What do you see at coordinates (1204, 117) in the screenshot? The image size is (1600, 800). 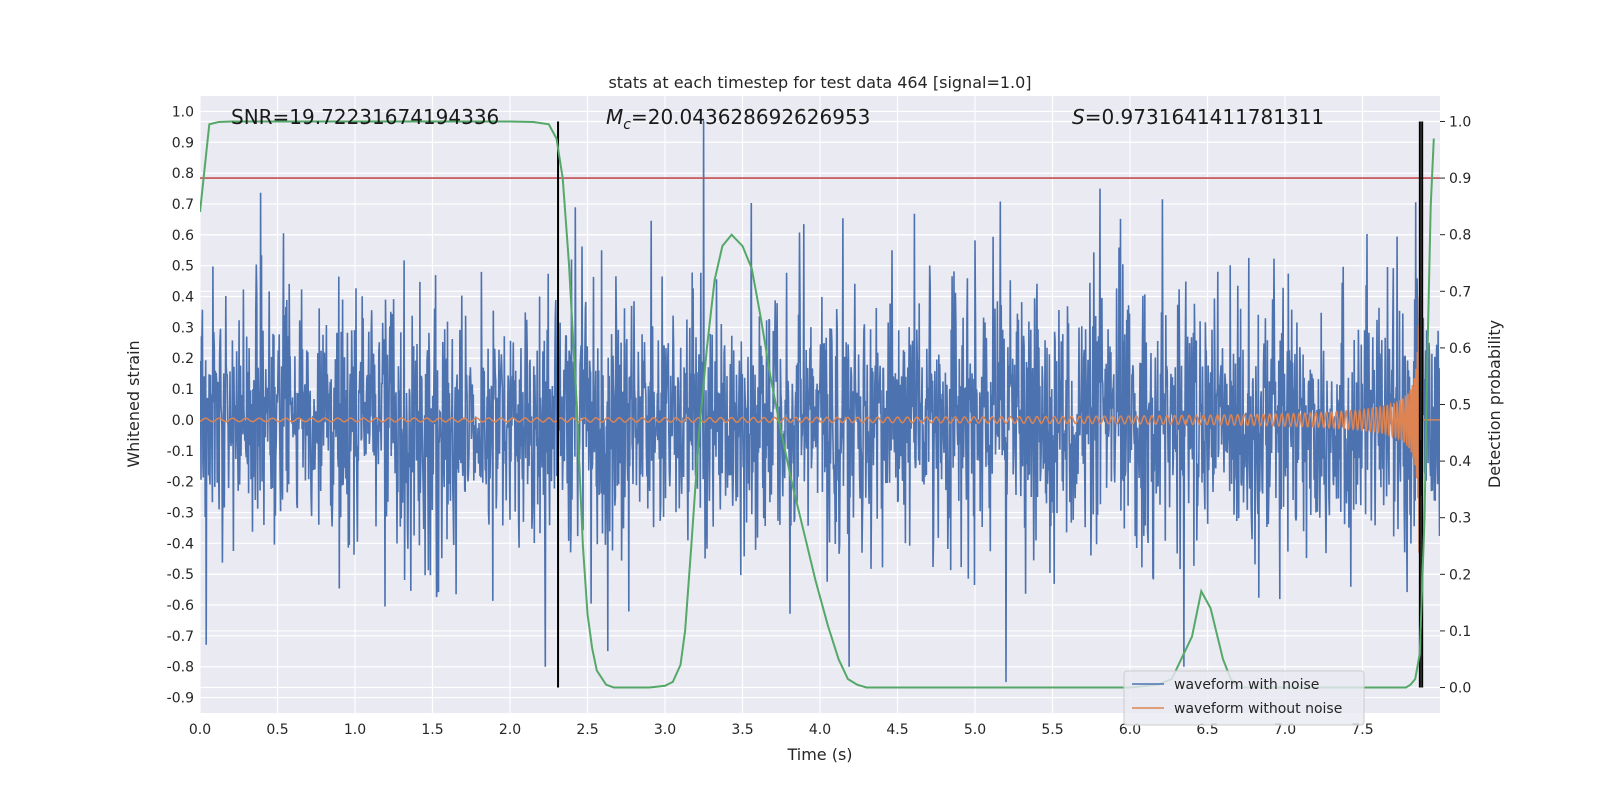 I see `score-value: =0.9731641411781311` at bounding box center [1204, 117].